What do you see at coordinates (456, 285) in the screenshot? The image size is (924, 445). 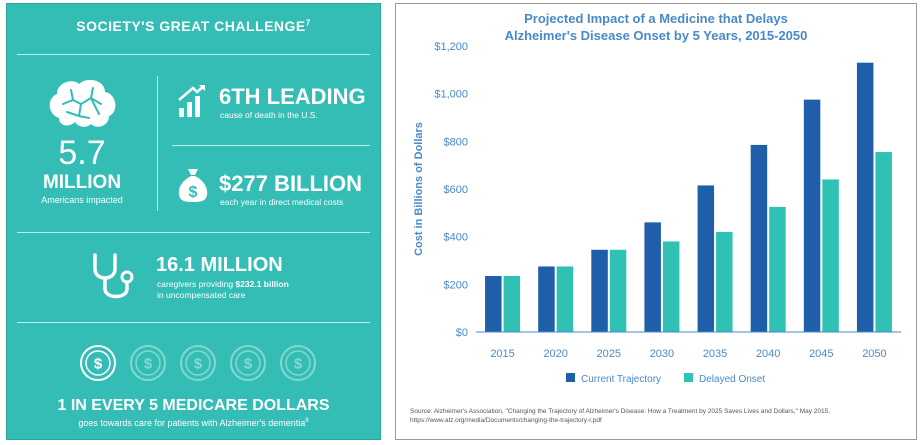 I see `y-tick-label: $200` at bounding box center [456, 285].